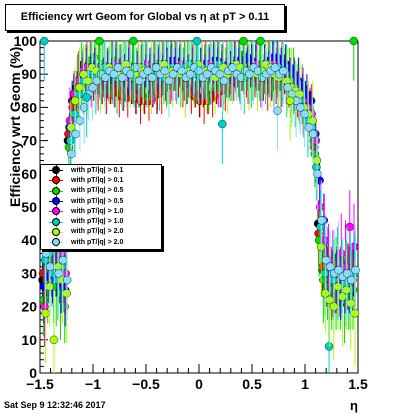 This screenshot has height=414, width=400. I want to click on y-tick-label: 70, so click(29, 141).